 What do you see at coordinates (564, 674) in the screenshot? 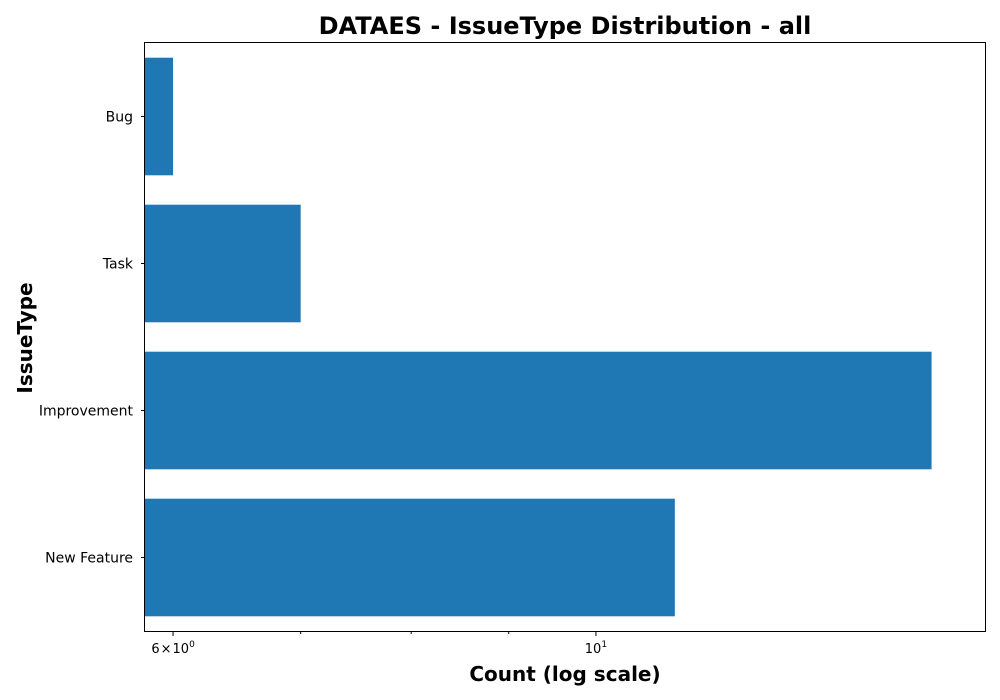
I see `x-axis-label: Count (log scale)` at bounding box center [564, 674].